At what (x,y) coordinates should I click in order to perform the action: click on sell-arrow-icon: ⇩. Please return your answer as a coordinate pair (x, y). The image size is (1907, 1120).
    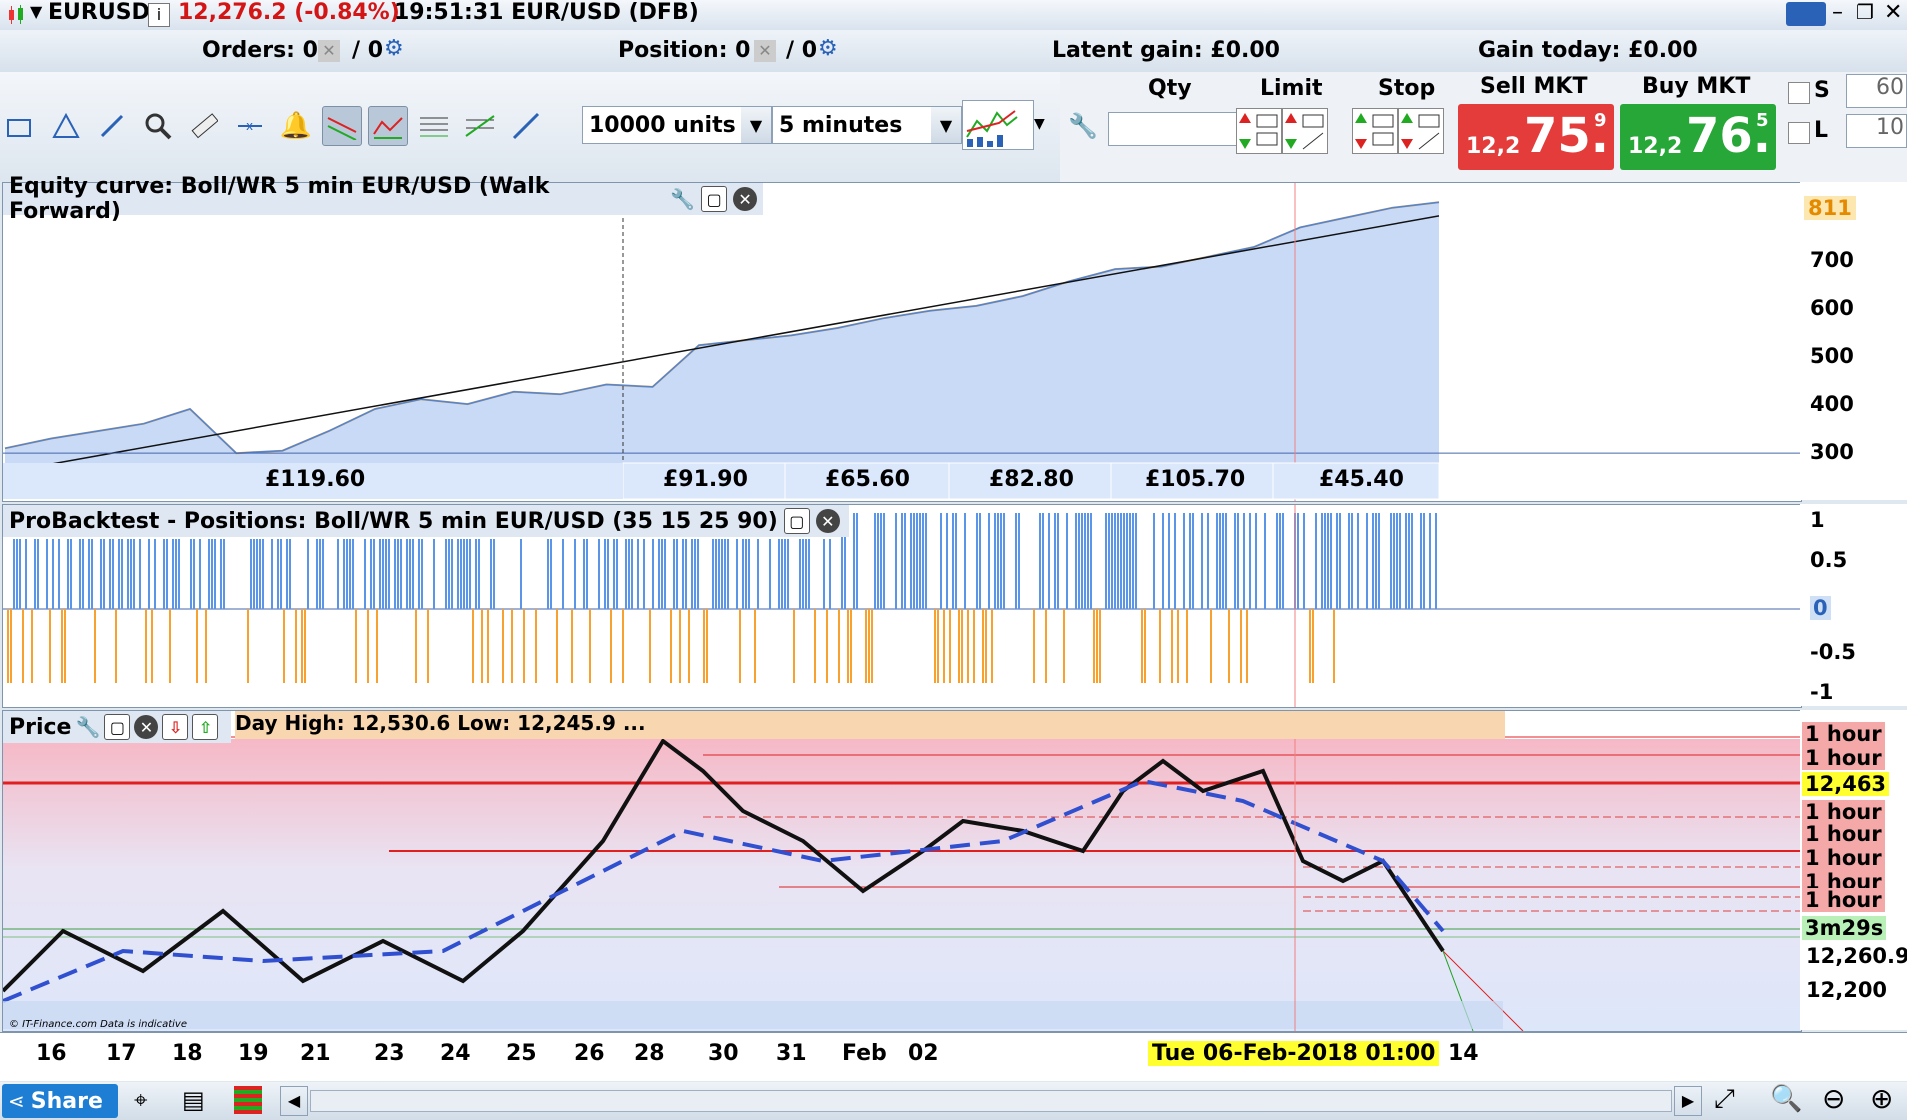
    Looking at the image, I should click on (175, 727).